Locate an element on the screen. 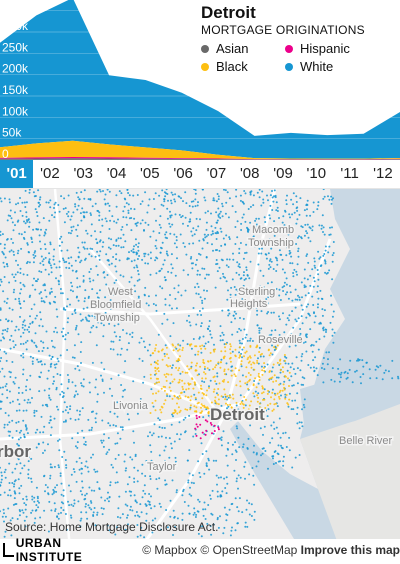 The width and height of the screenshot is (400, 564). legend-dot-asian is located at coordinates (205, 48).